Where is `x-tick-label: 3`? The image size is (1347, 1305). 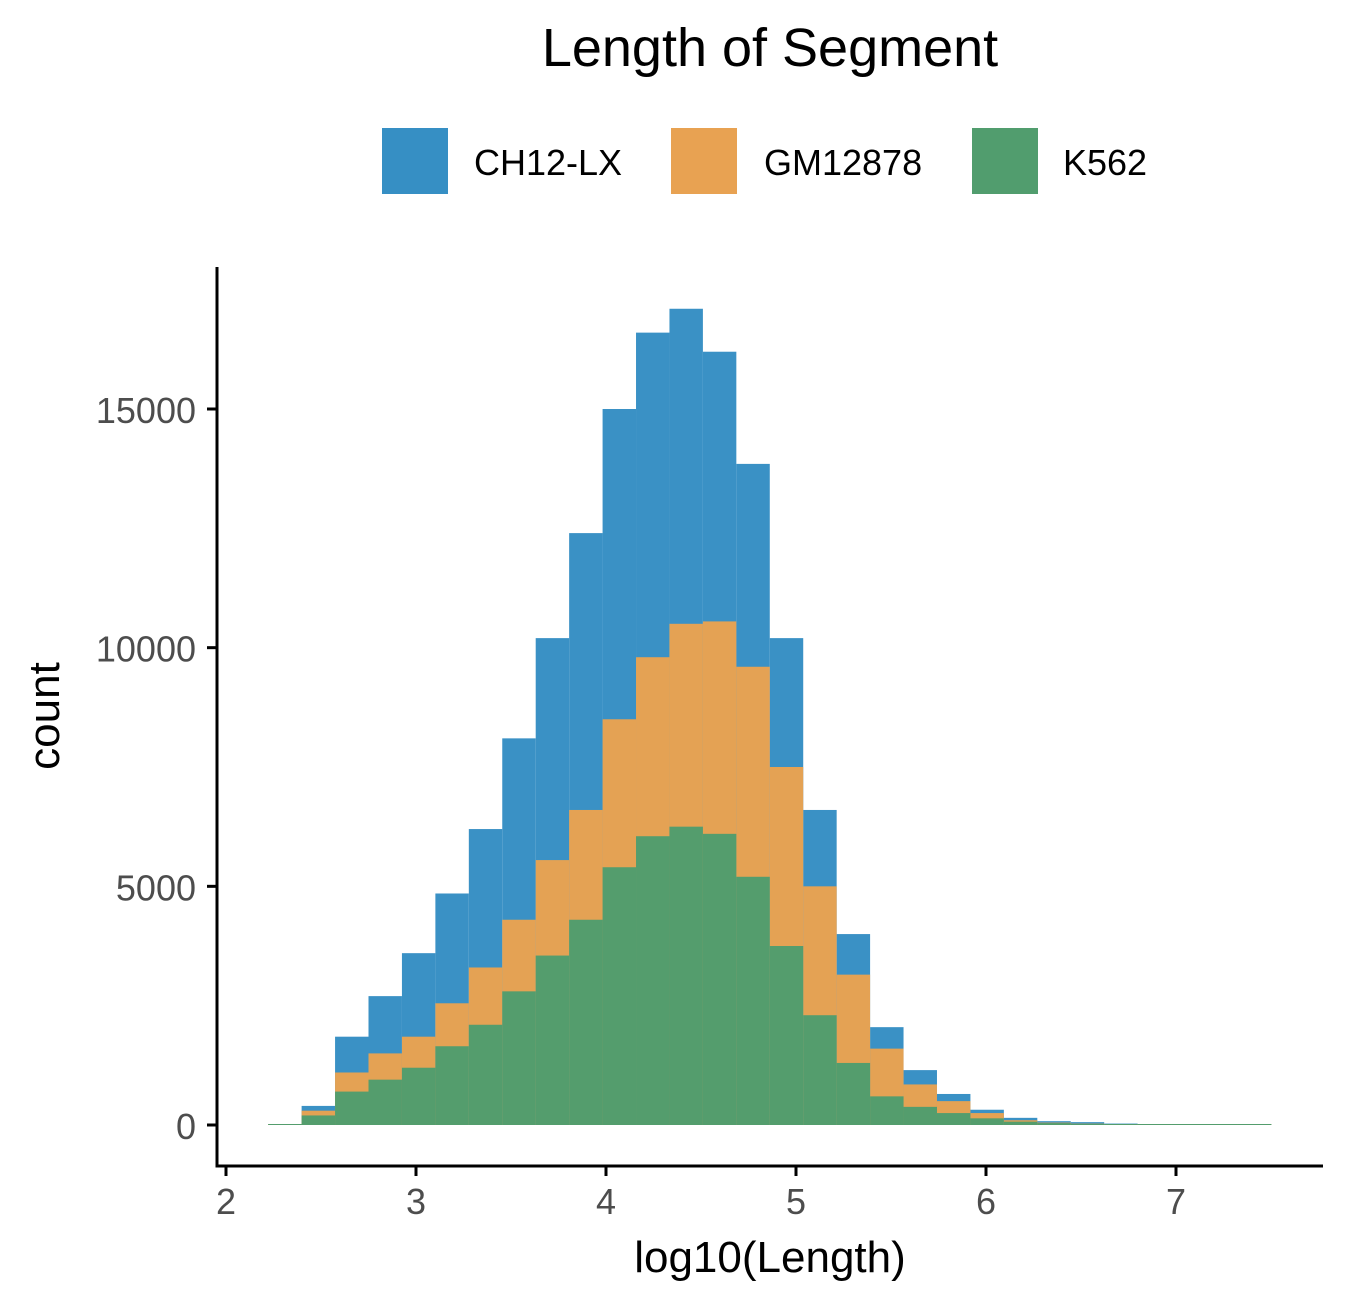 x-tick-label: 3 is located at coordinates (416, 1201).